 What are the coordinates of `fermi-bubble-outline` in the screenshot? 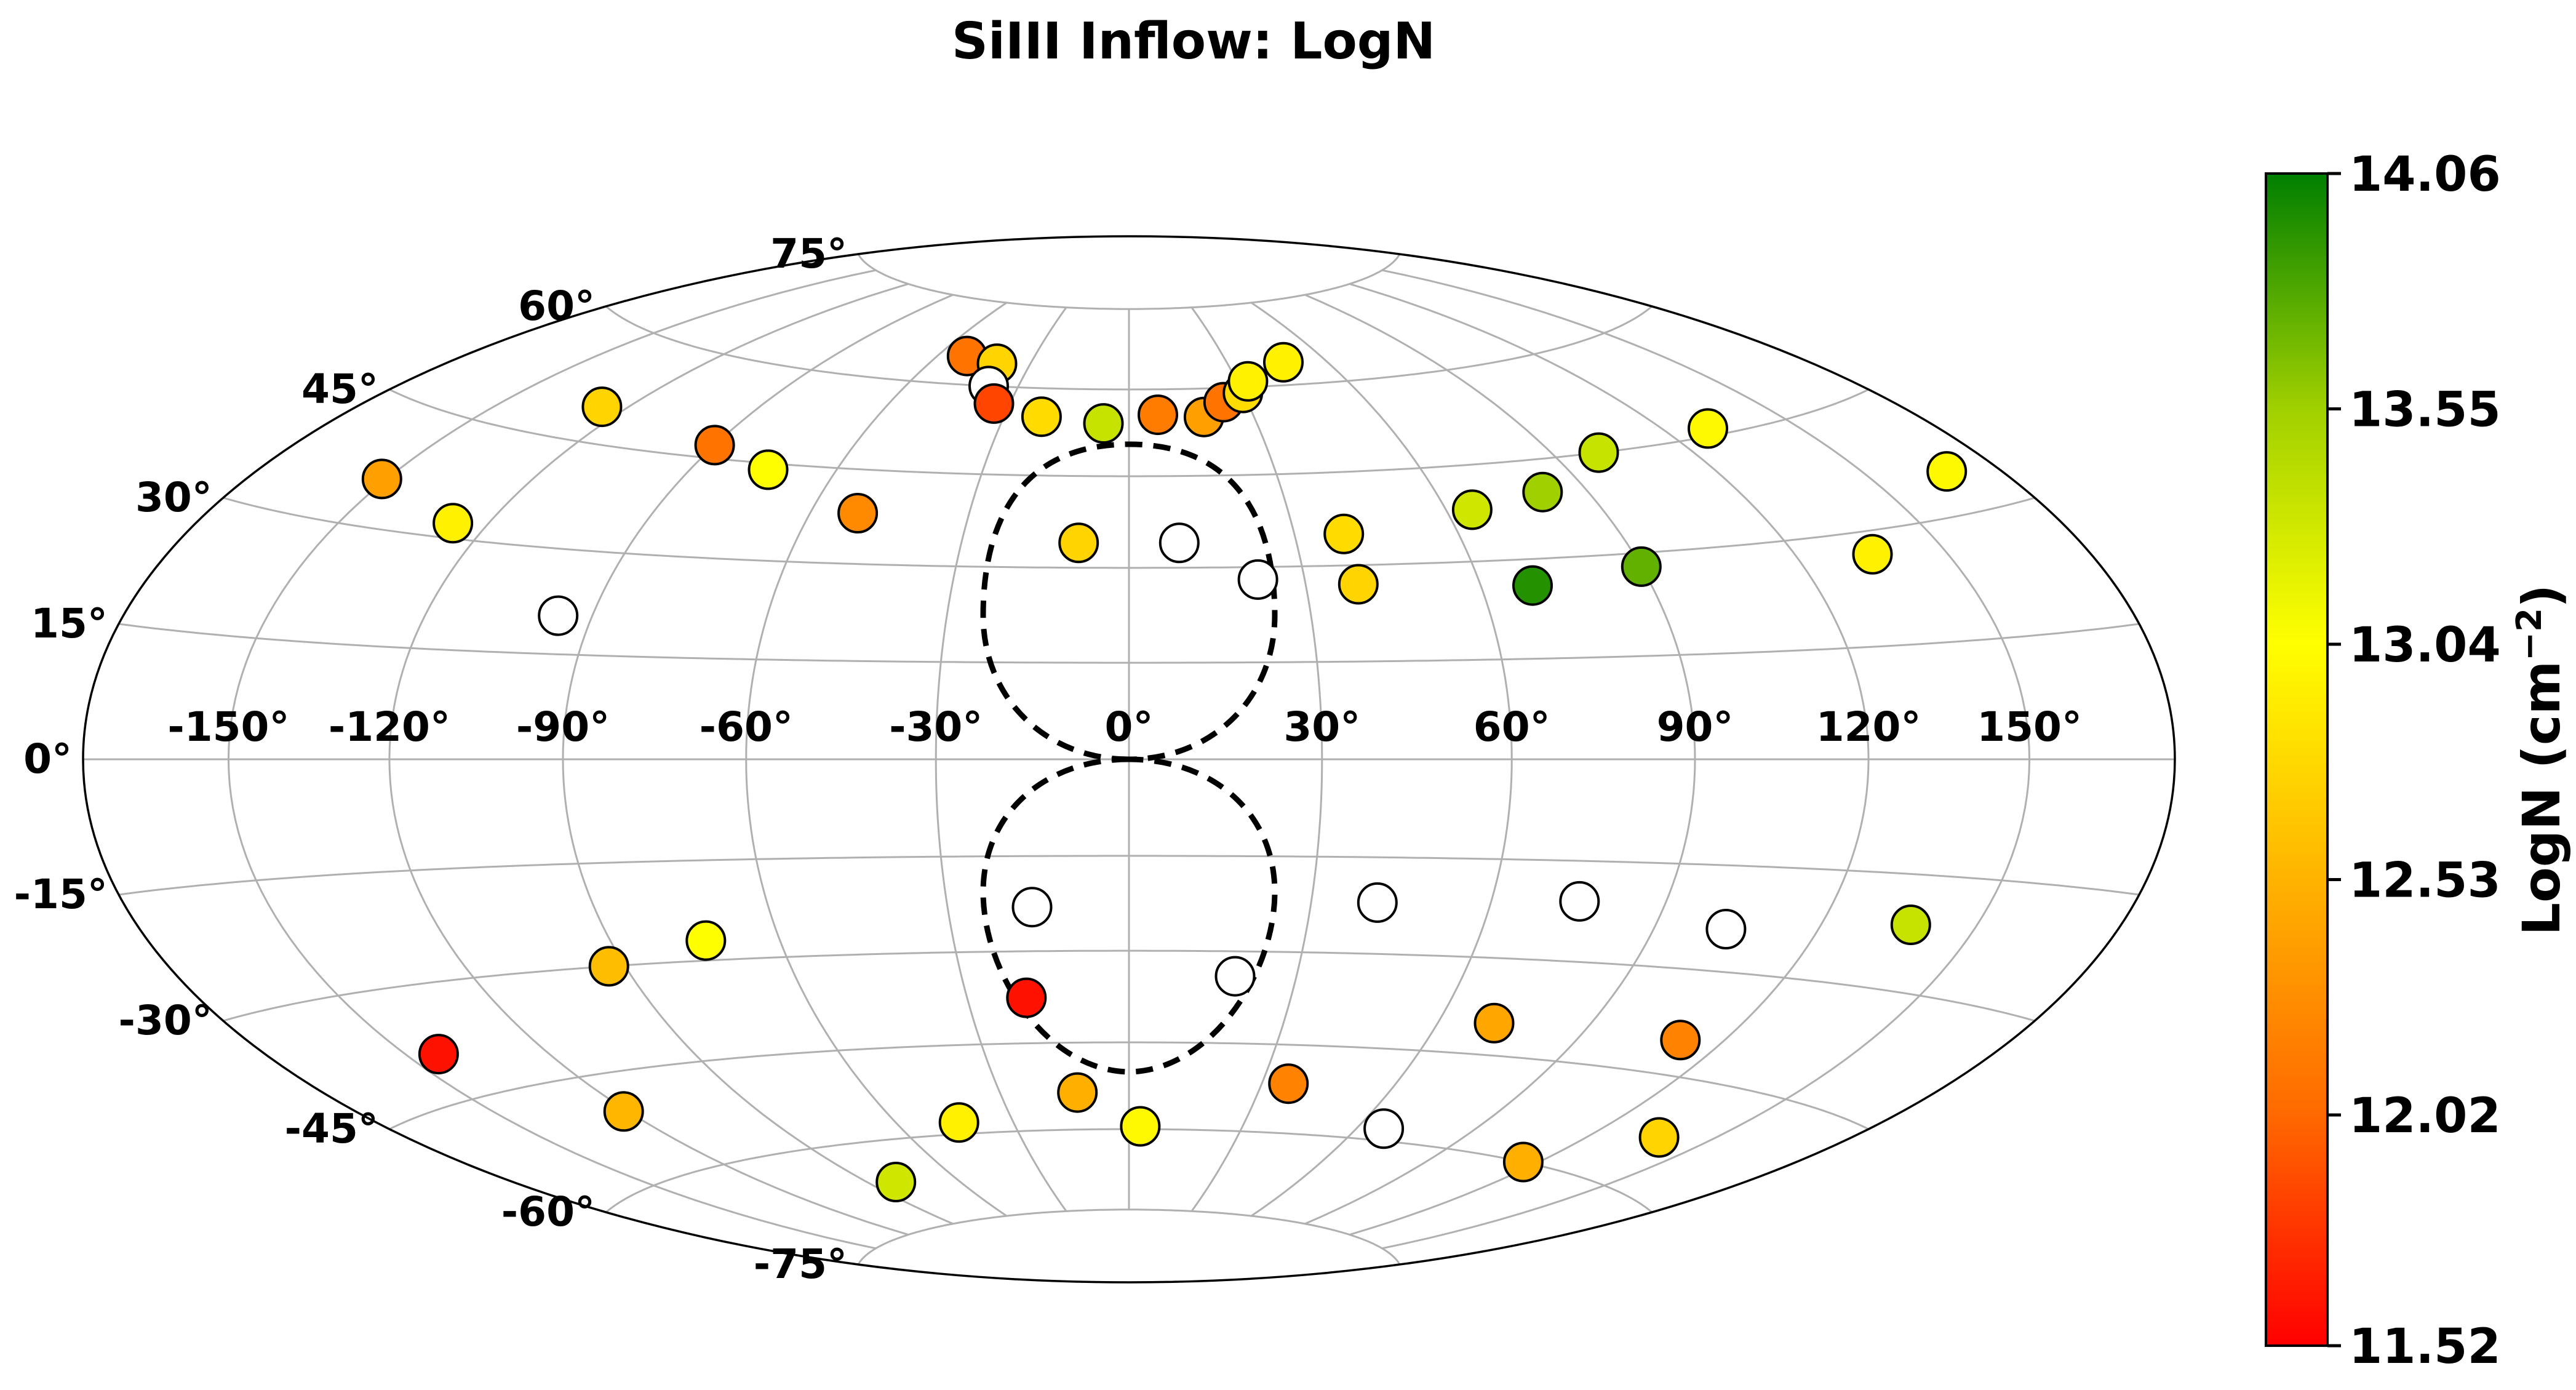 It's located at (1129, 758).